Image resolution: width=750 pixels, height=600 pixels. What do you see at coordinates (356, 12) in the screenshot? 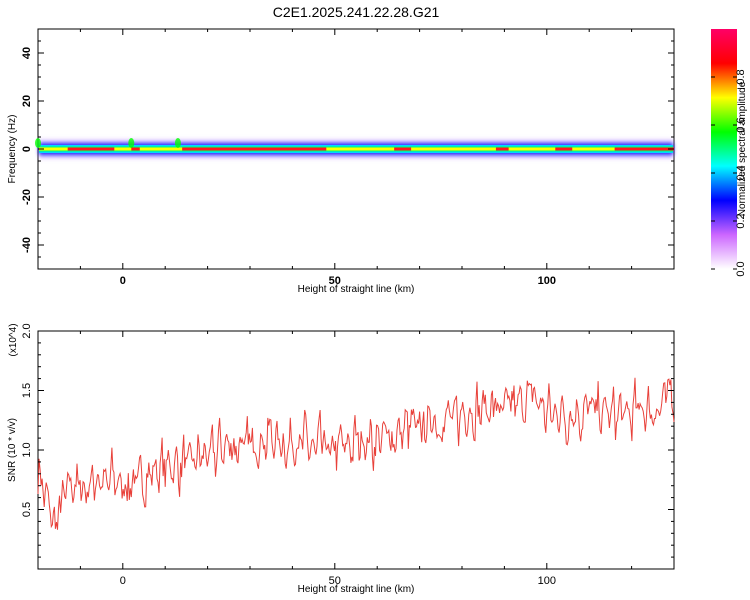
I see `chart-title: C2E1.2025.241.22.28.G21` at bounding box center [356, 12].